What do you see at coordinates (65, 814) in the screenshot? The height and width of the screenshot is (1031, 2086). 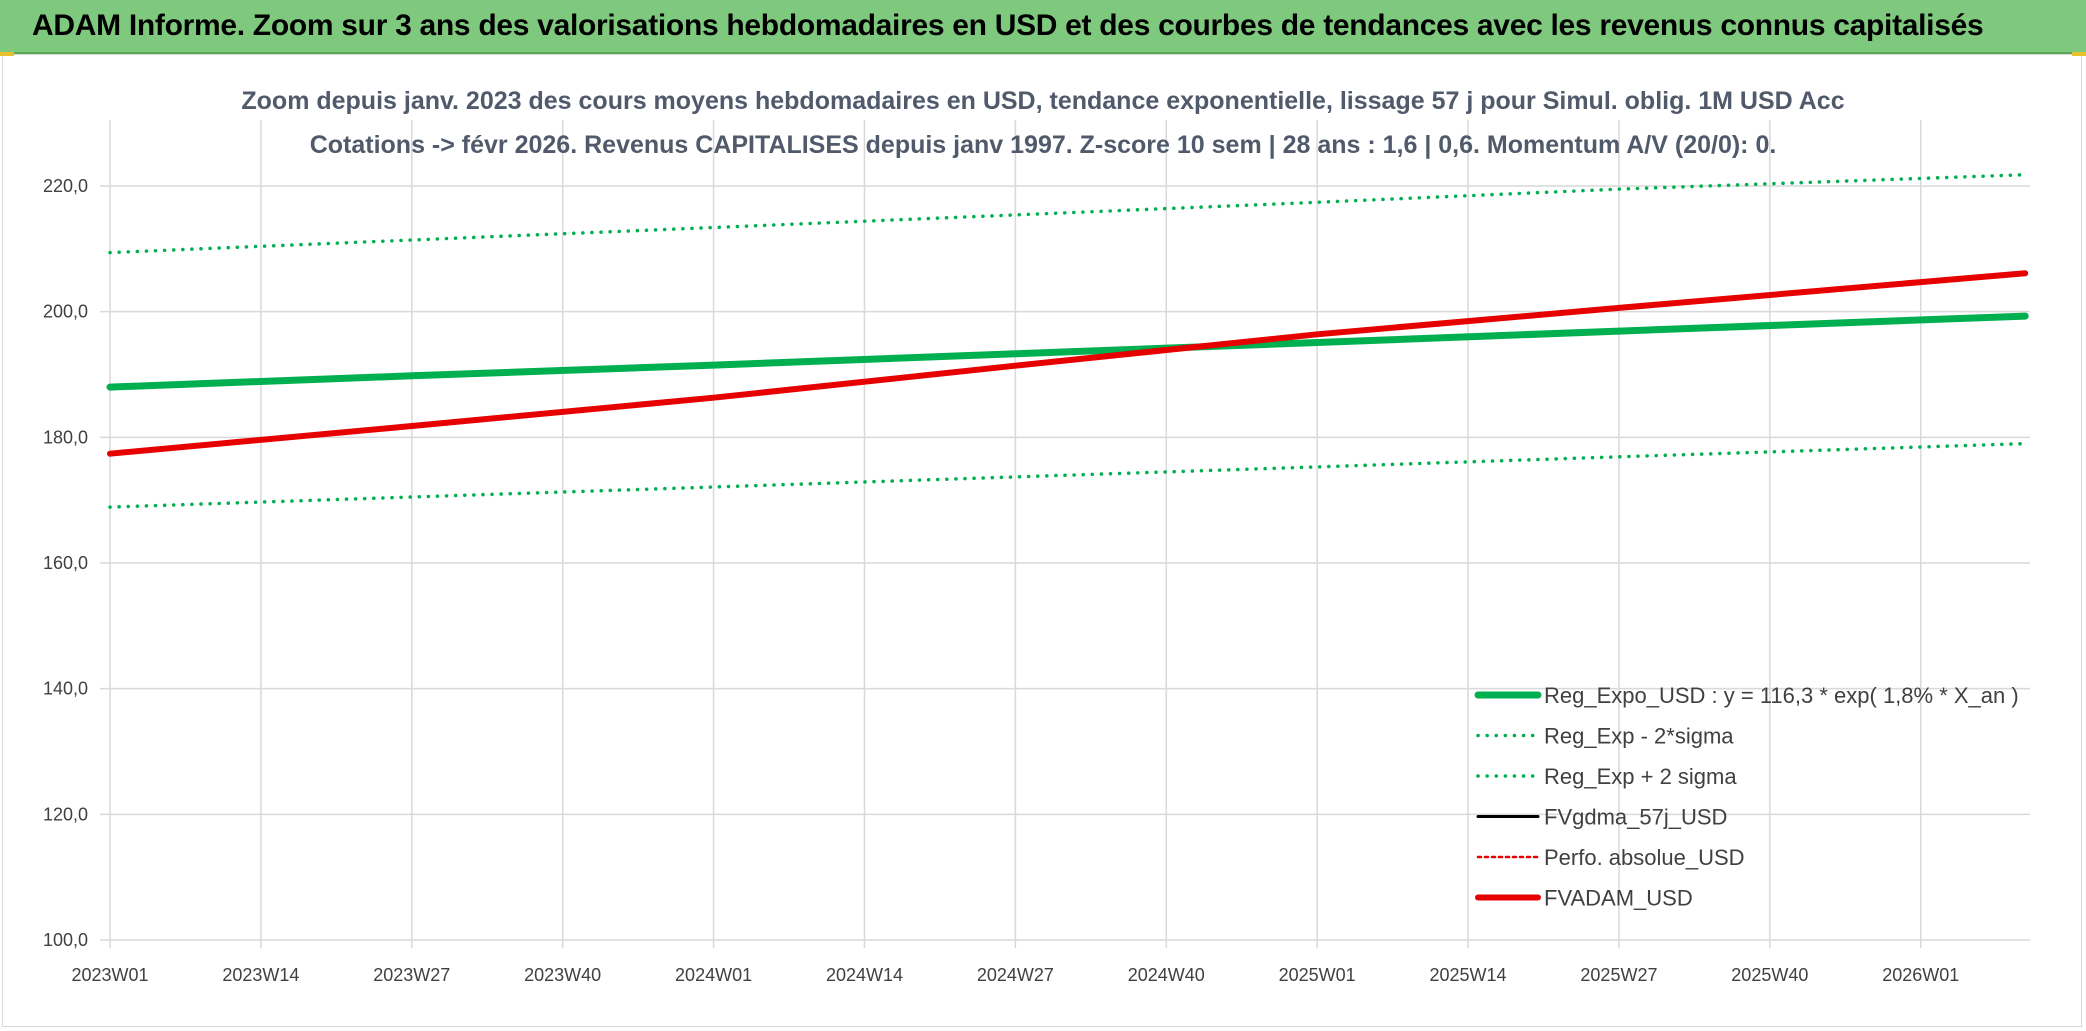 I see `y-tick-label: 120,0` at bounding box center [65, 814].